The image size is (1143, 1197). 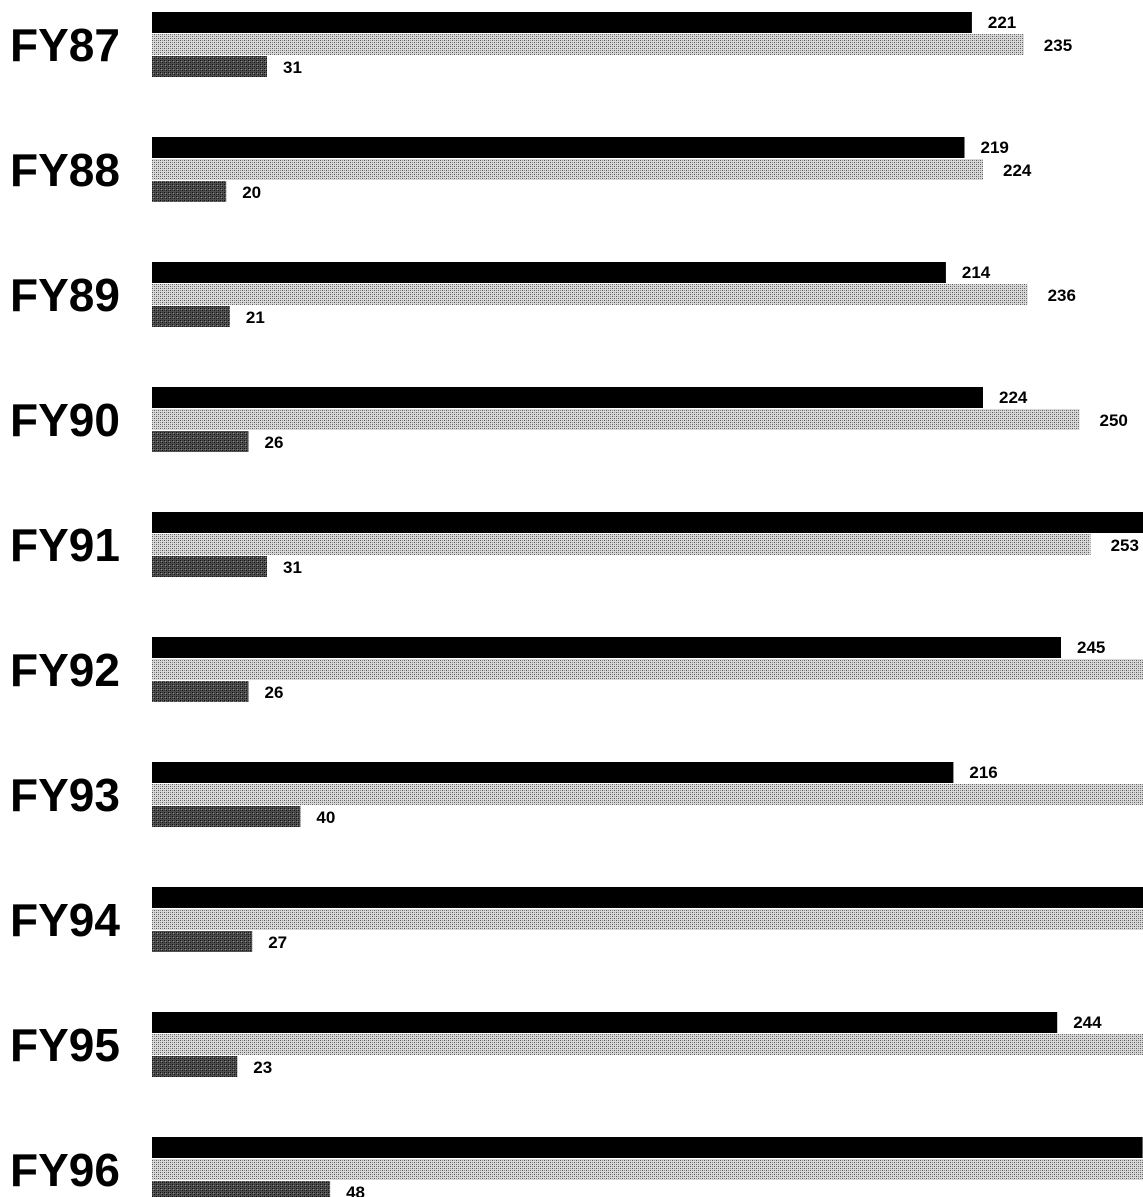 I want to click on category-label-fy91: FY91, so click(x=65, y=545).